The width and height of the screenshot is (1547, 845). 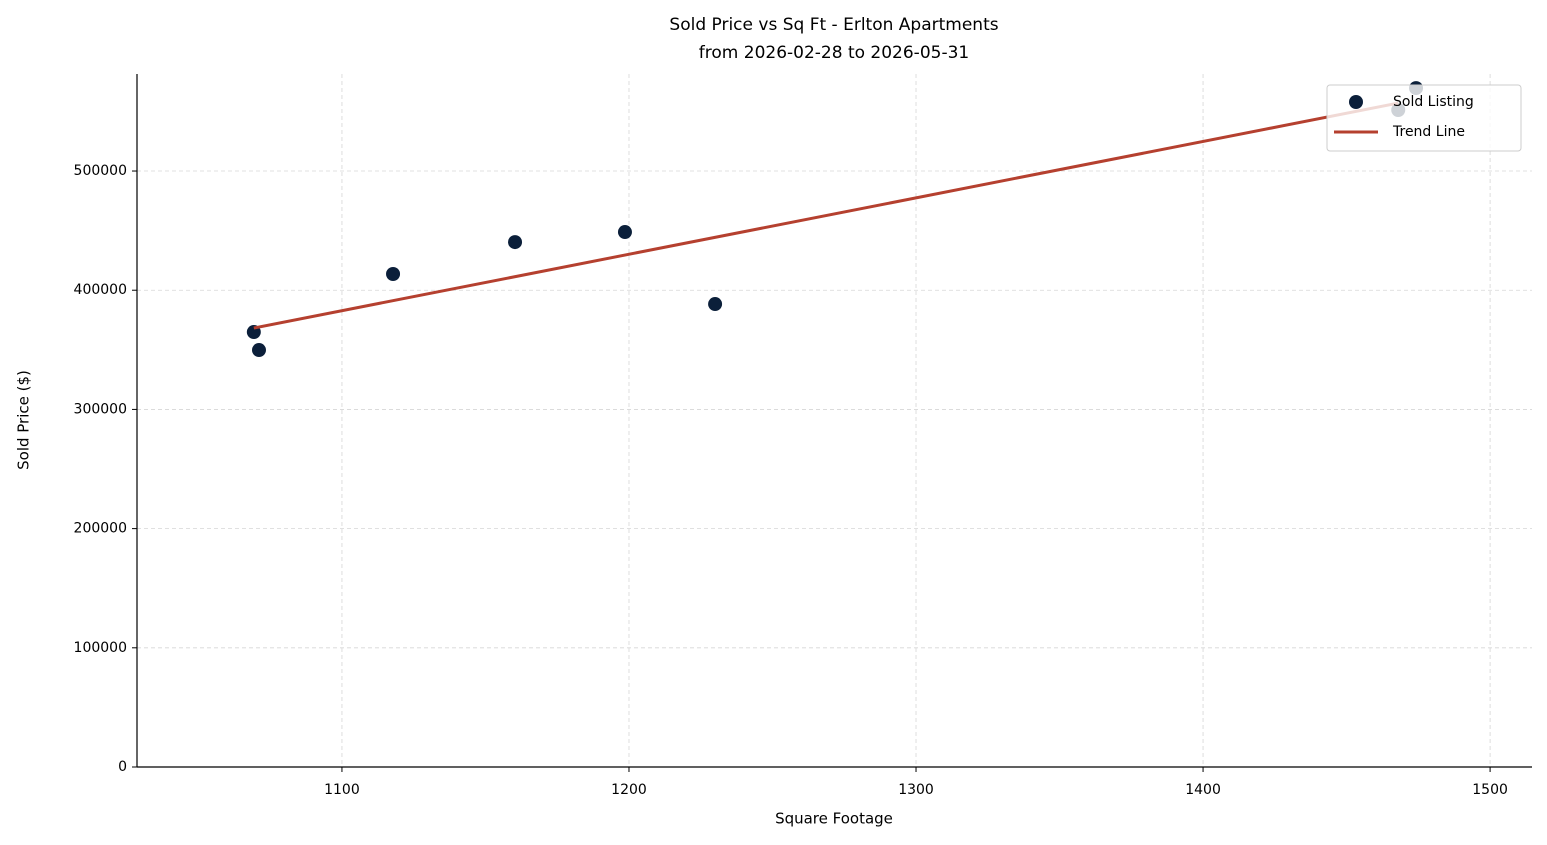 I want to click on y-tick-label: 100000, so click(x=100, y=648).